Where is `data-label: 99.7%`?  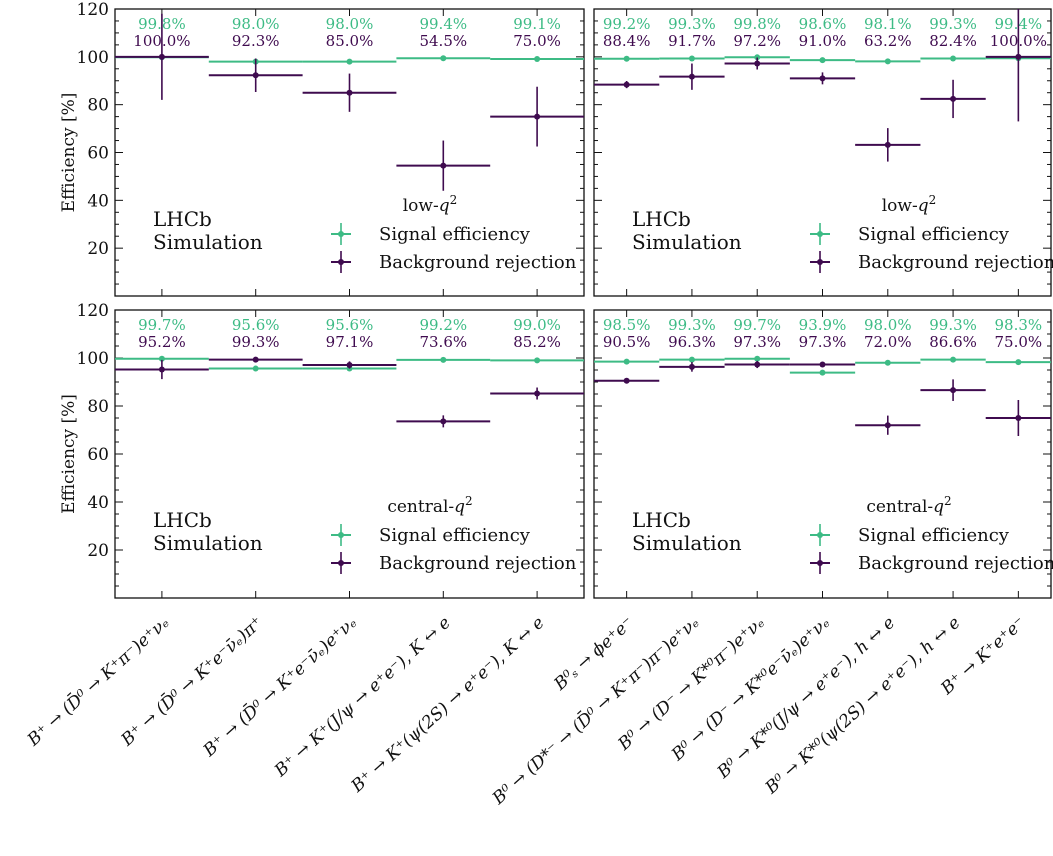 data-label: 99.7% is located at coordinates (162, 325).